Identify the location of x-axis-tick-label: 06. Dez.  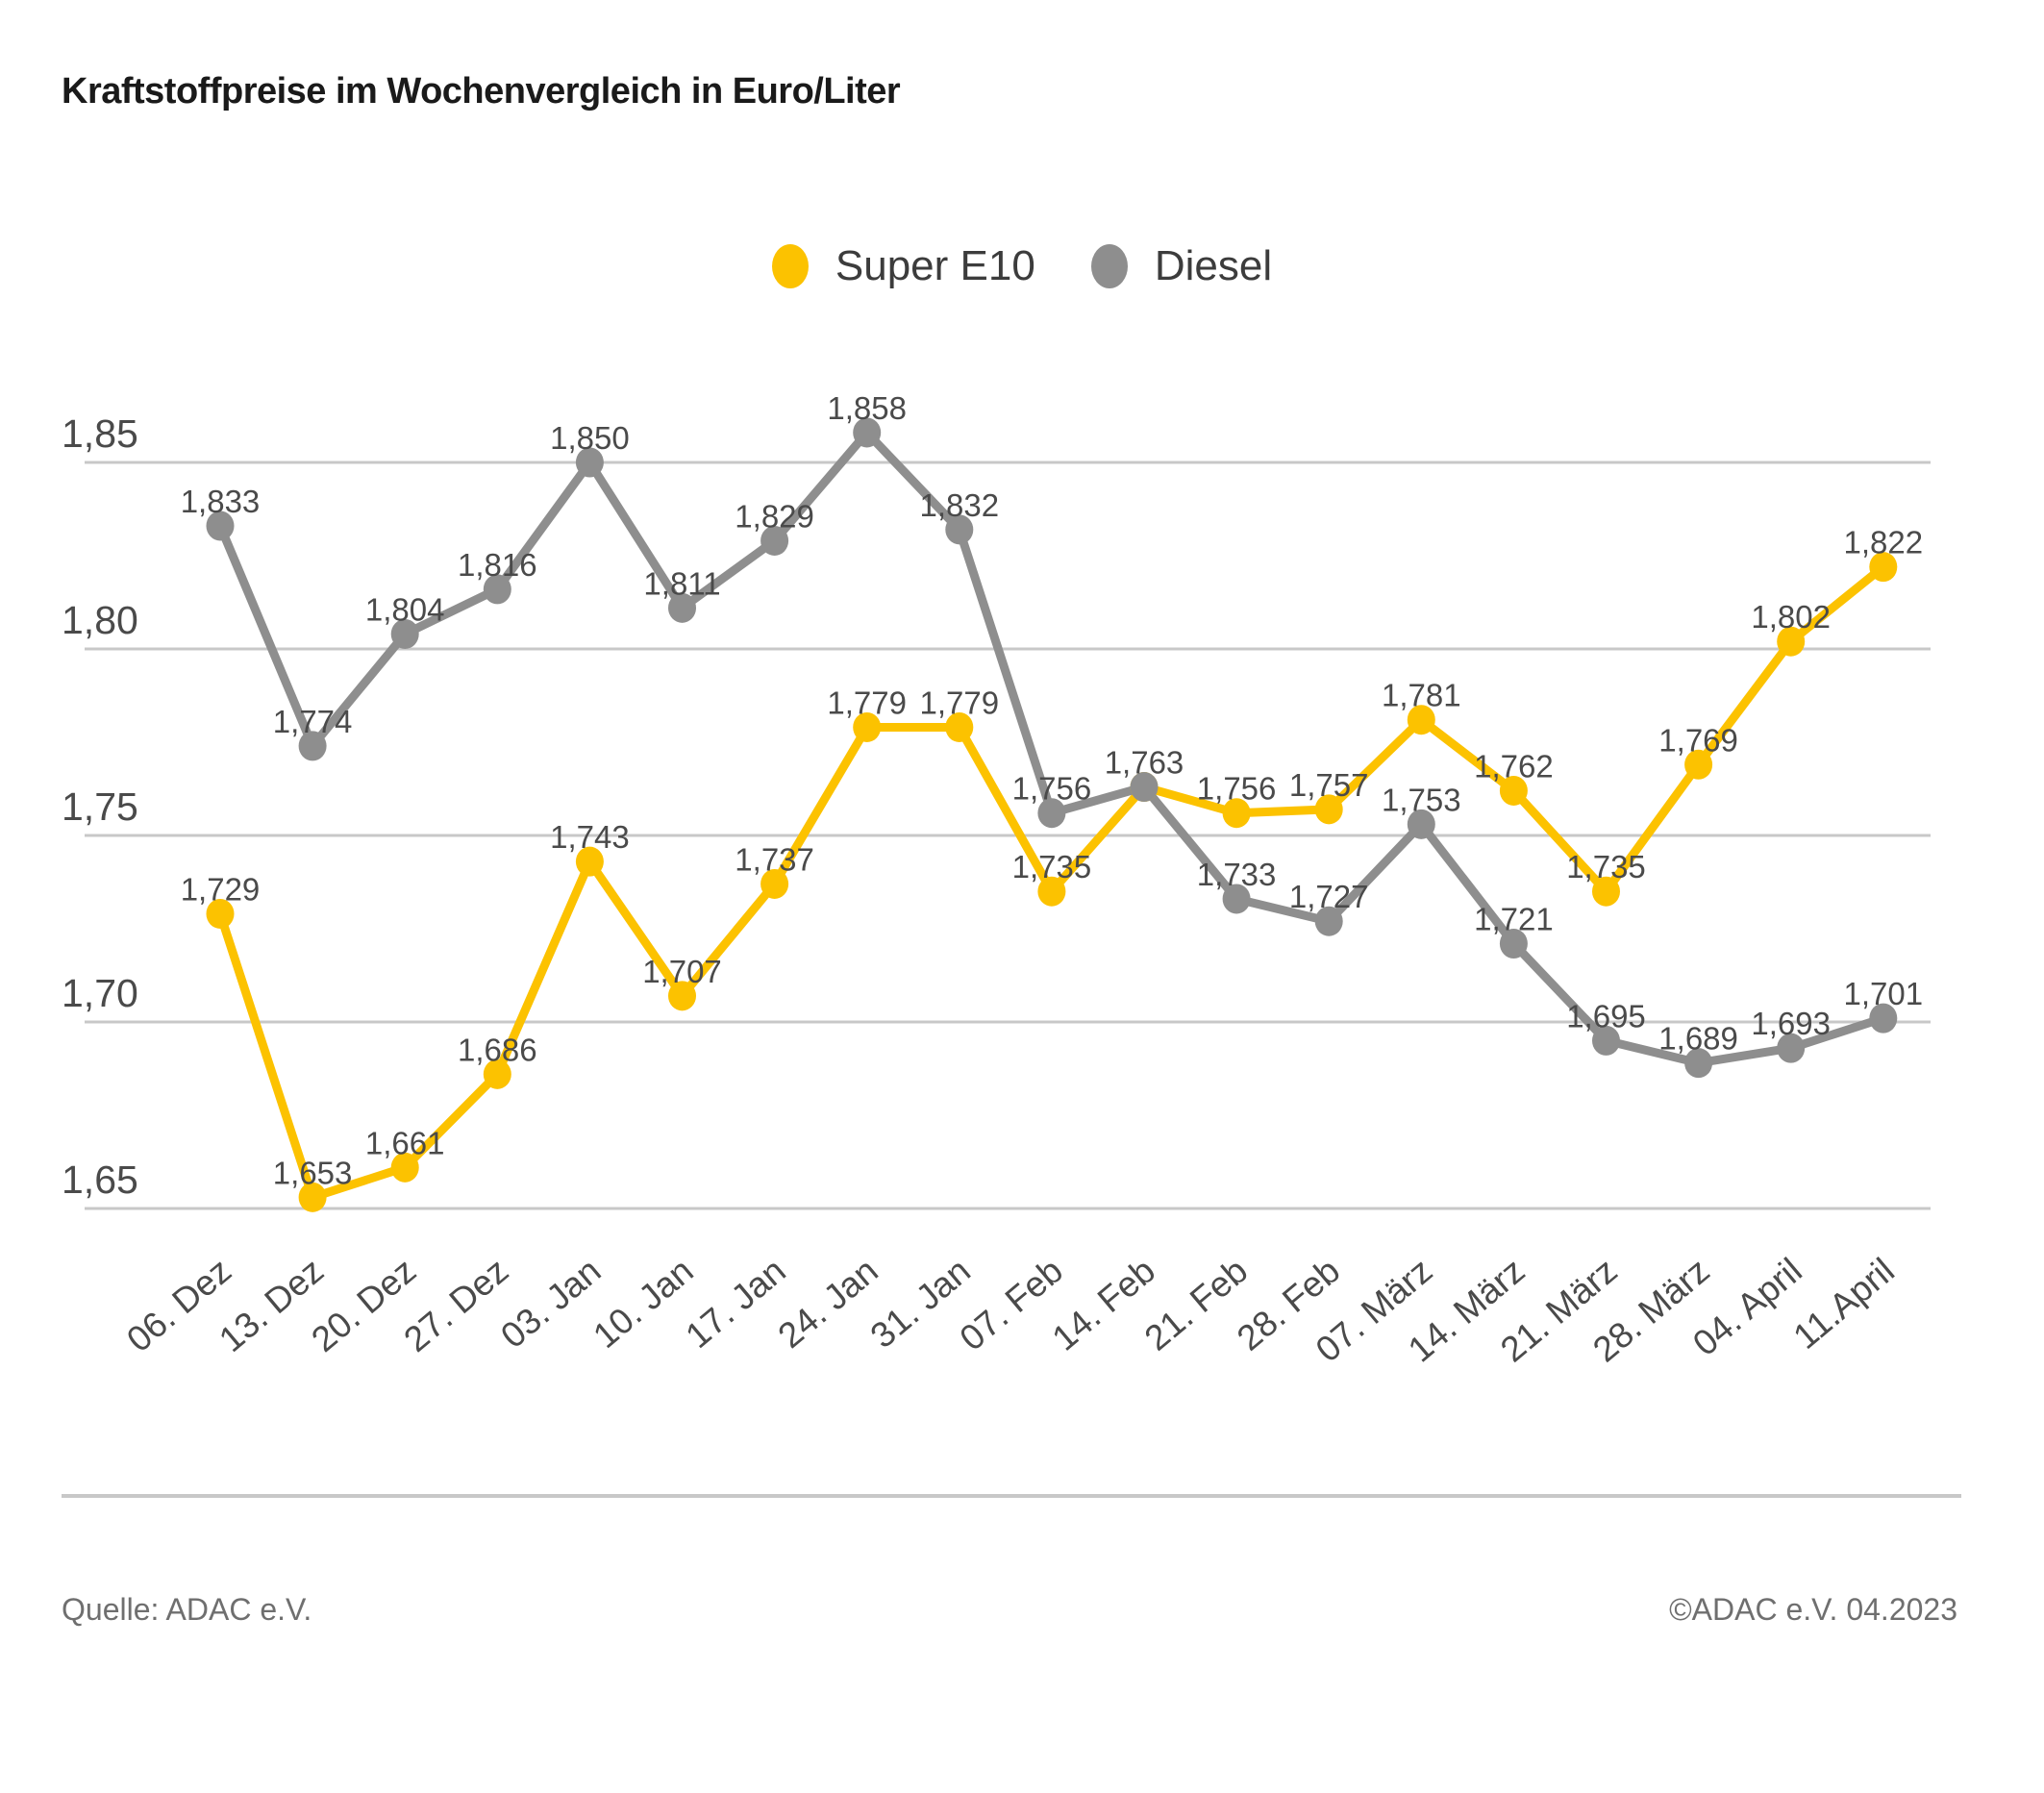
(178, 1305).